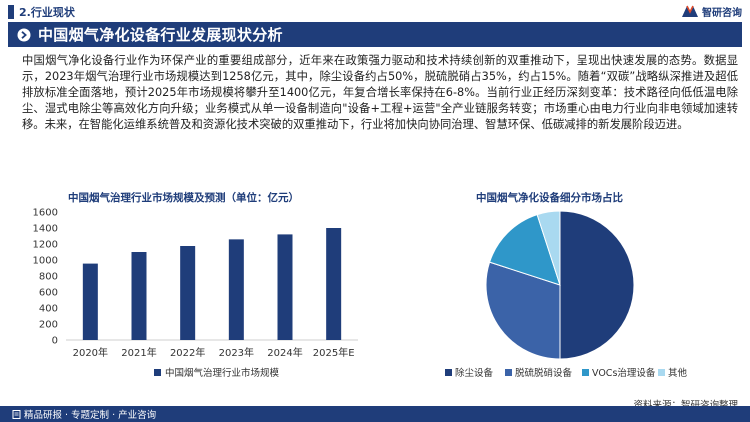 The image size is (750, 422). What do you see at coordinates (47, 12) in the screenshot?
I see `section-label: 2.行业现状` at bounding box center [47, 12].